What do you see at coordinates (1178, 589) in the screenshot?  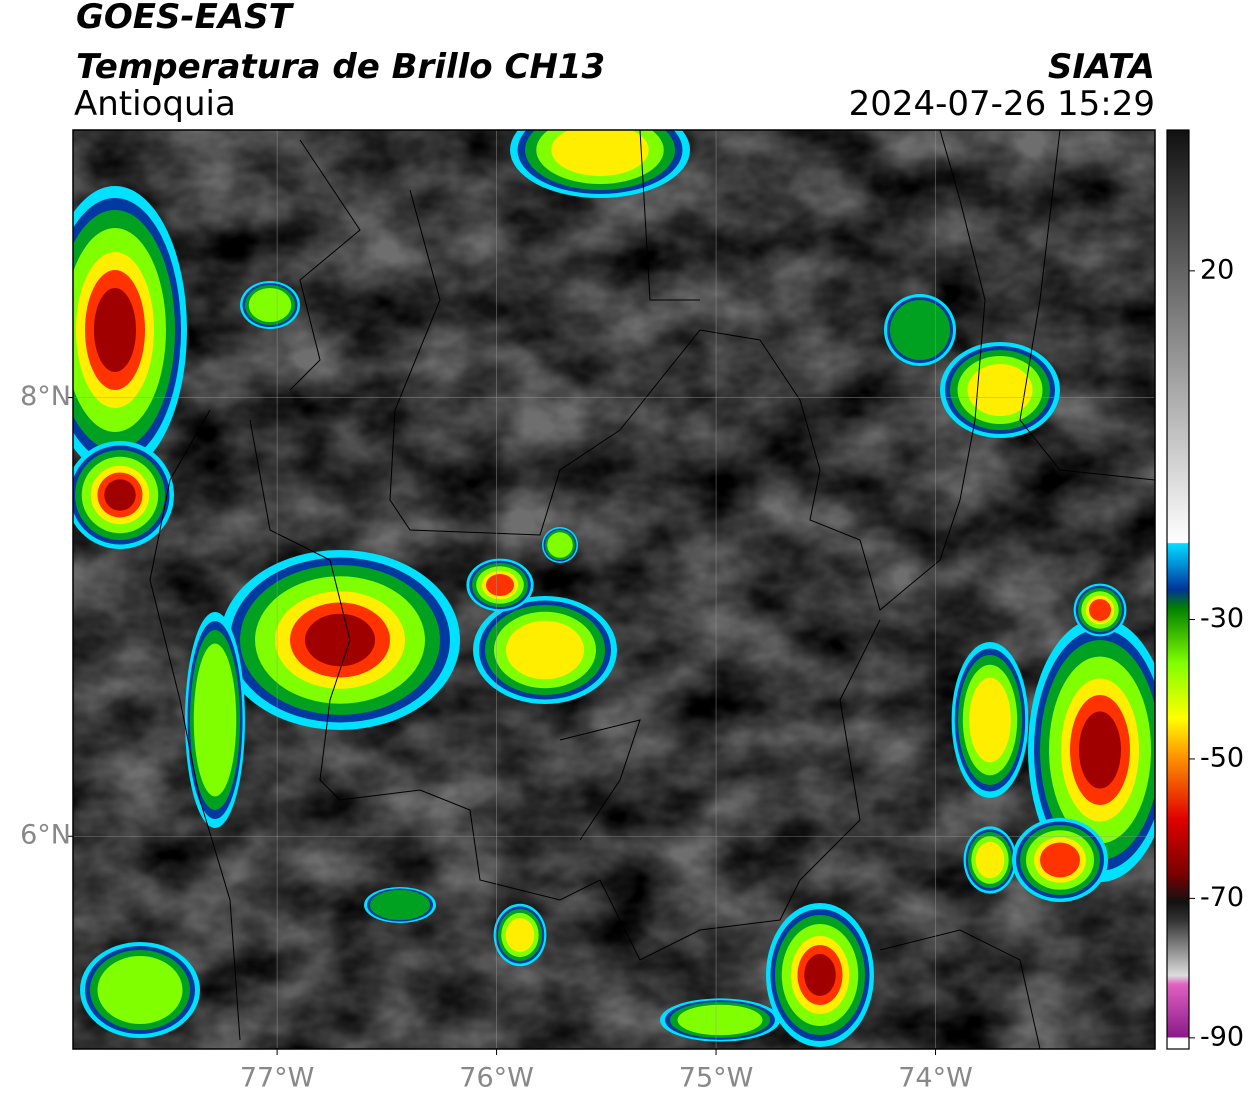 I see `colorbar` at bounding box center [1178, 589].